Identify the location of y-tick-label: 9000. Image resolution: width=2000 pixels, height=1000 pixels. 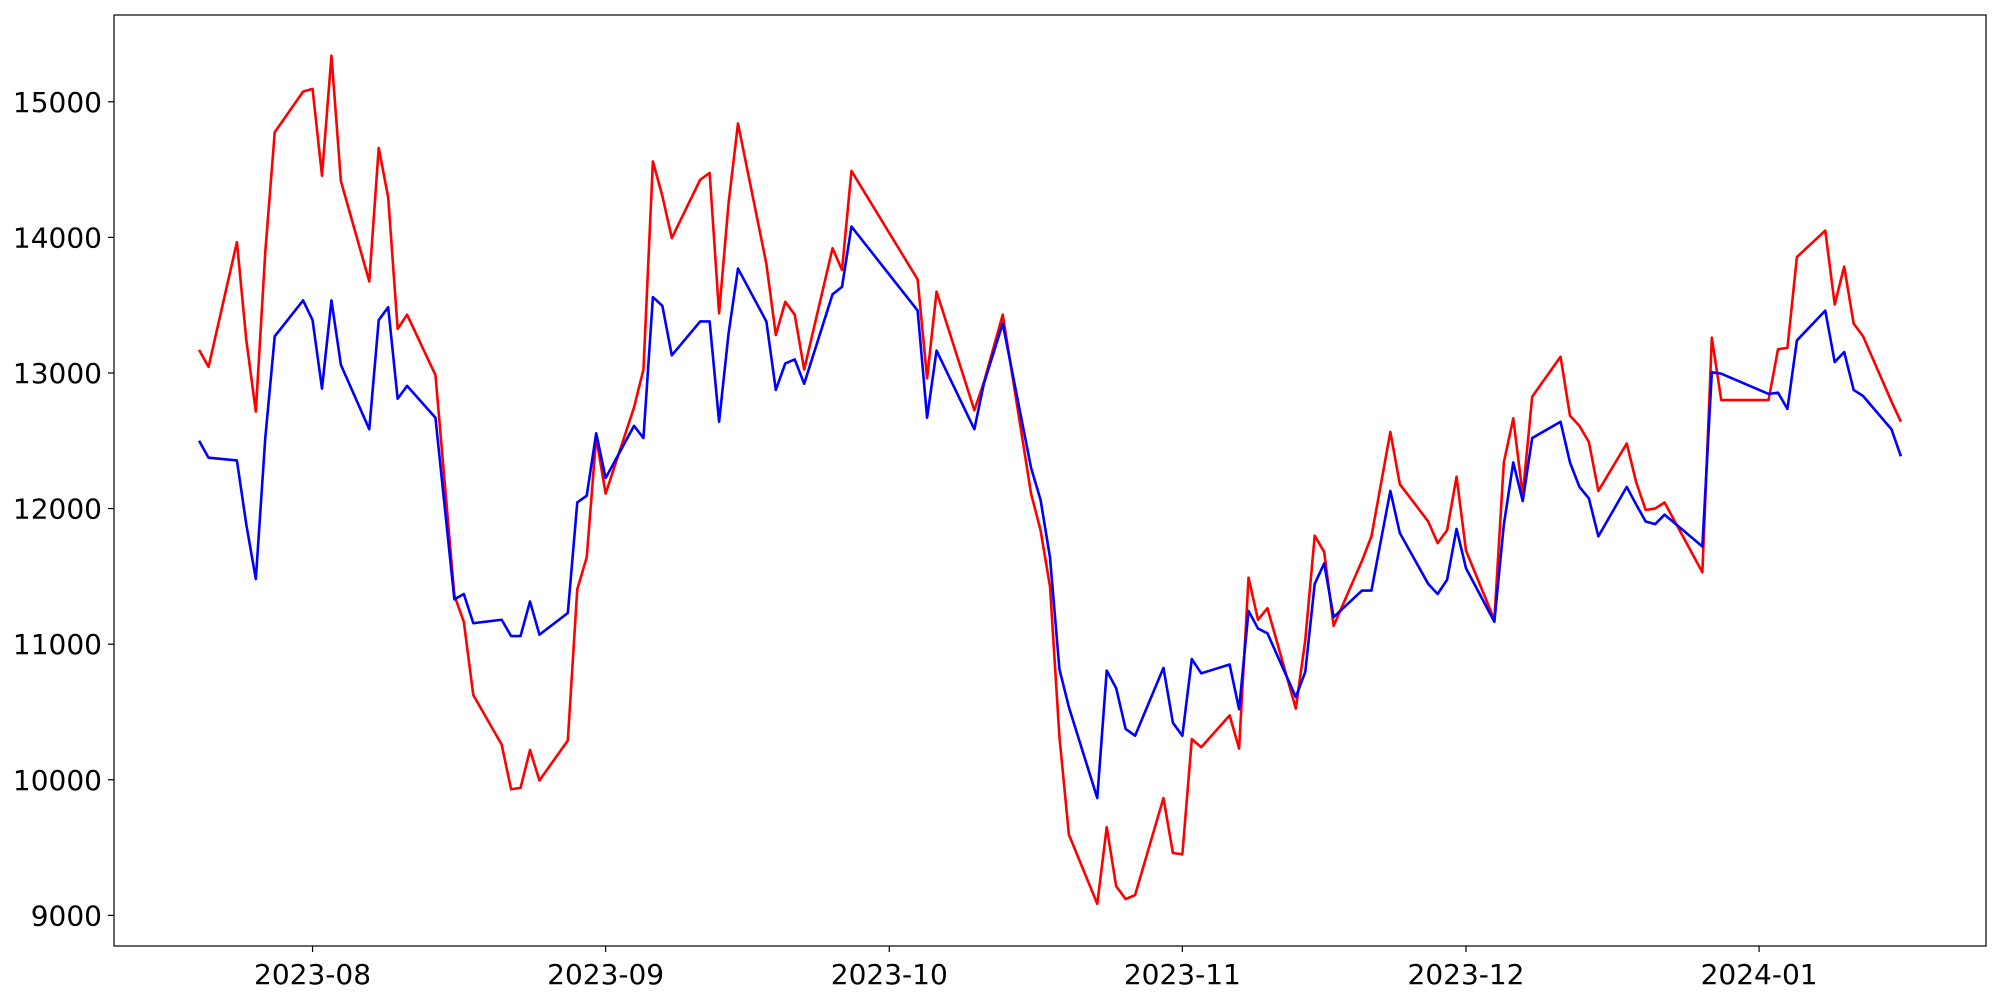
(66, 915).